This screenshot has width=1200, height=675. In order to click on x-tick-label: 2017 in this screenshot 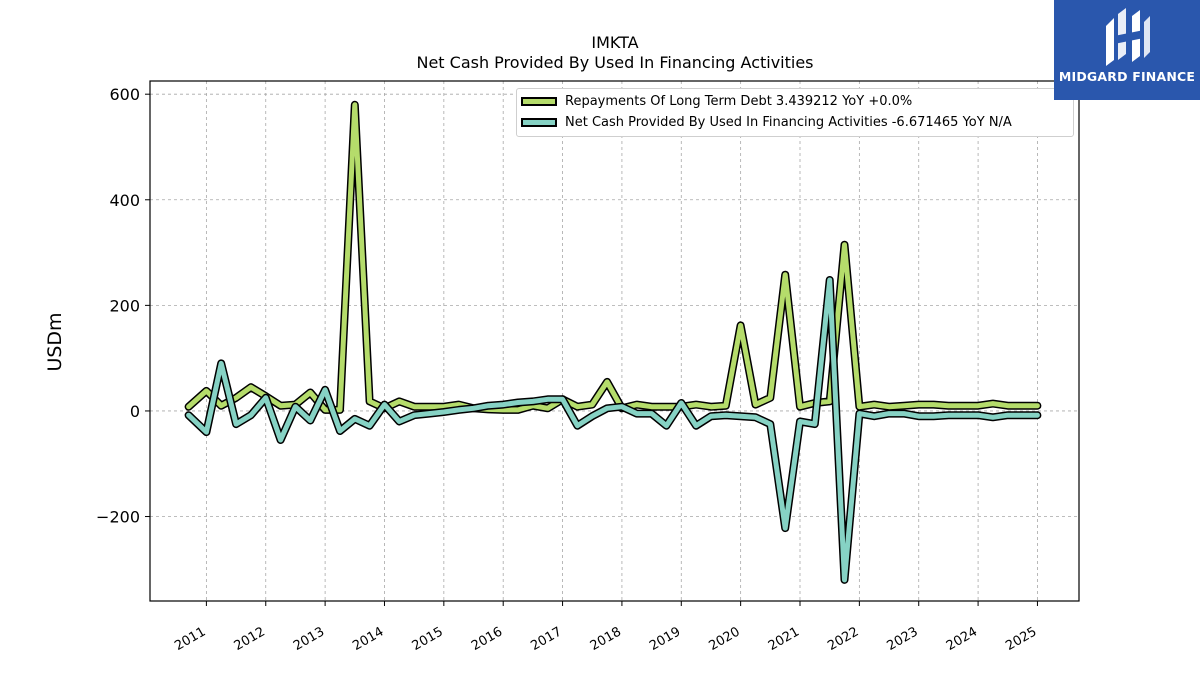, I will do `click(546, 639)`.